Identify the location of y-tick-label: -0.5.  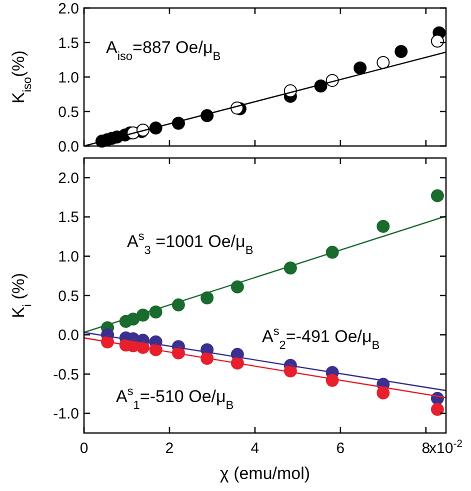
(66, 375).